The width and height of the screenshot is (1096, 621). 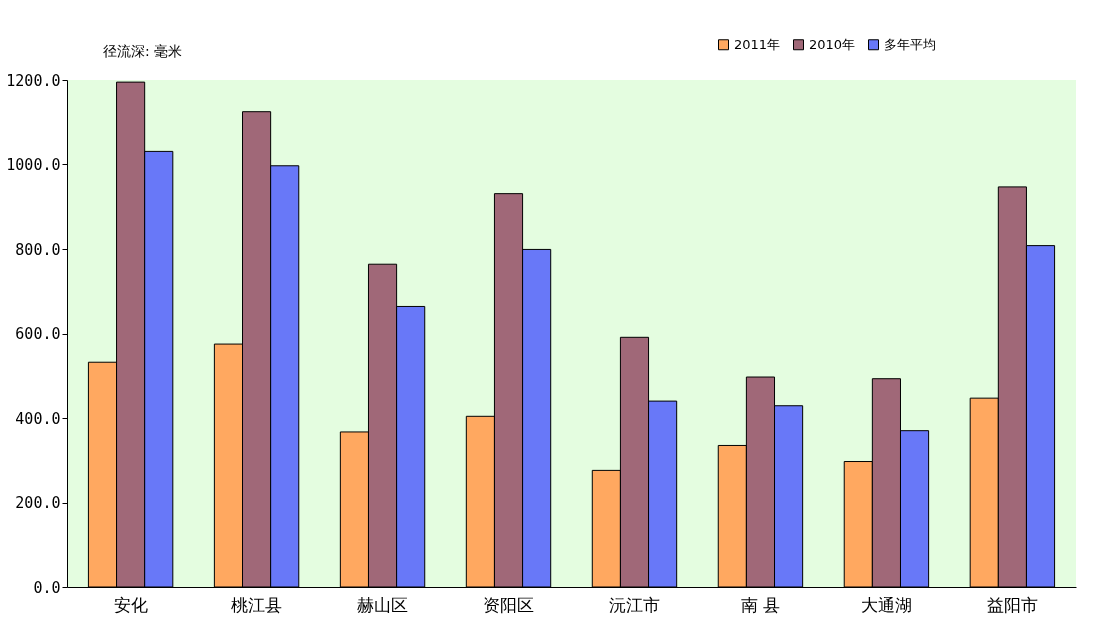 What do you see at coordinates (33, 80) in the screenshot?
I see `y-tick-label: 1200.0` at bounding box center [33, 80].